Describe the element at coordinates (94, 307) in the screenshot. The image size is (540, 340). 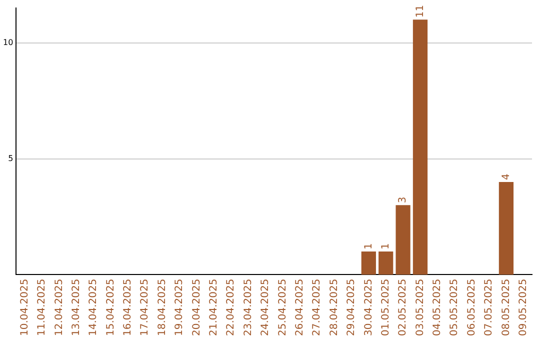
I see `x-tick-label: 14.04.2025` at that location.